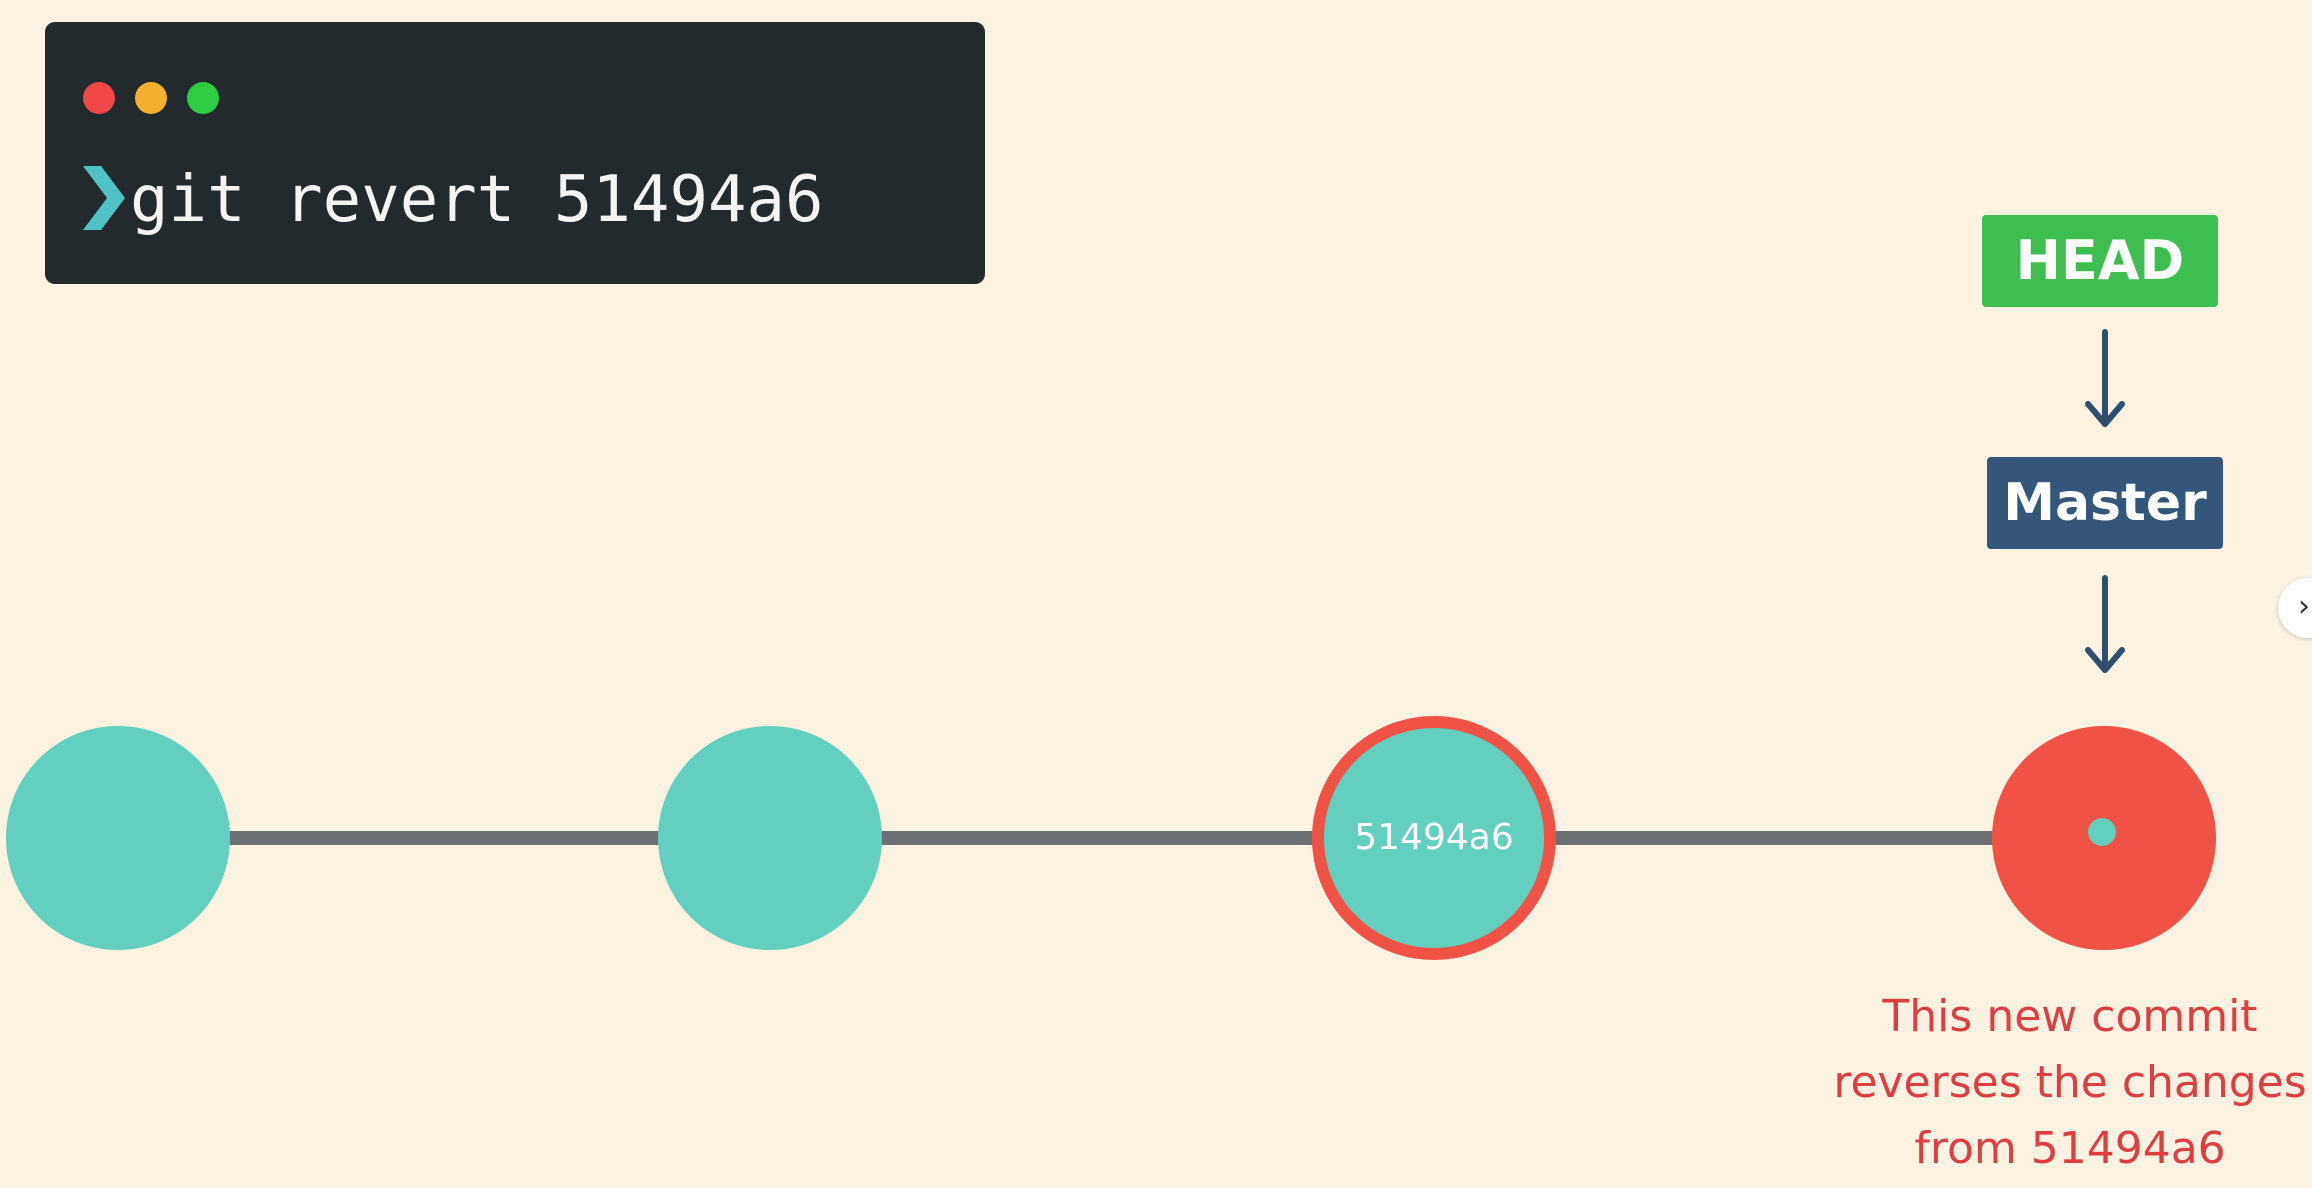  Describe the element at coordinates (477, 200) in the screenshot. I see `terminal-command: git revert 51494a6` at that location.